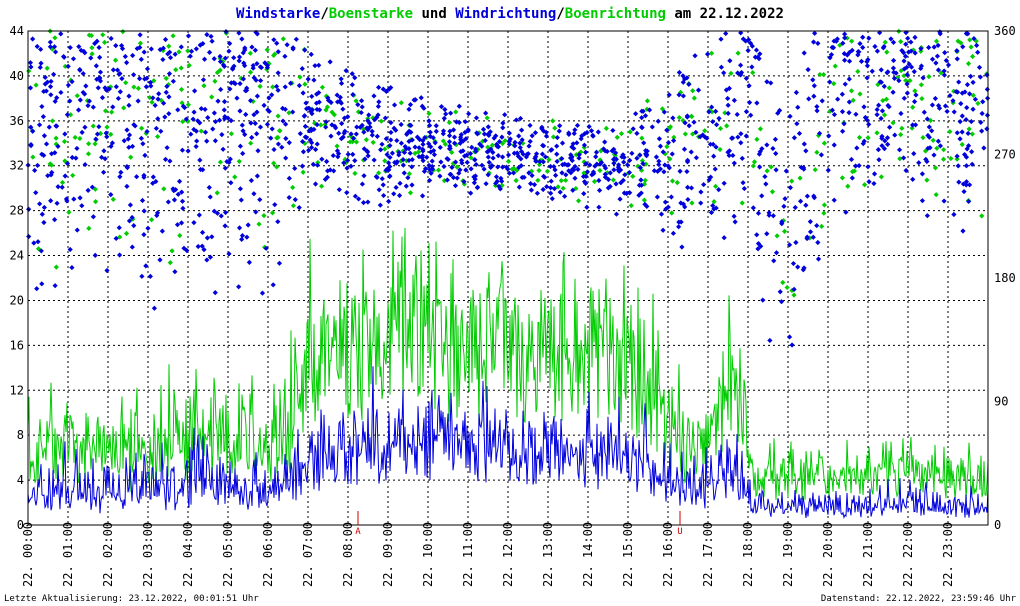 This screenshot has height=606, width=1020. What do you see at coordinates (997, 525) in the screenshot?
I see `right-tick-label: 0` at bounding box center [997, 525].